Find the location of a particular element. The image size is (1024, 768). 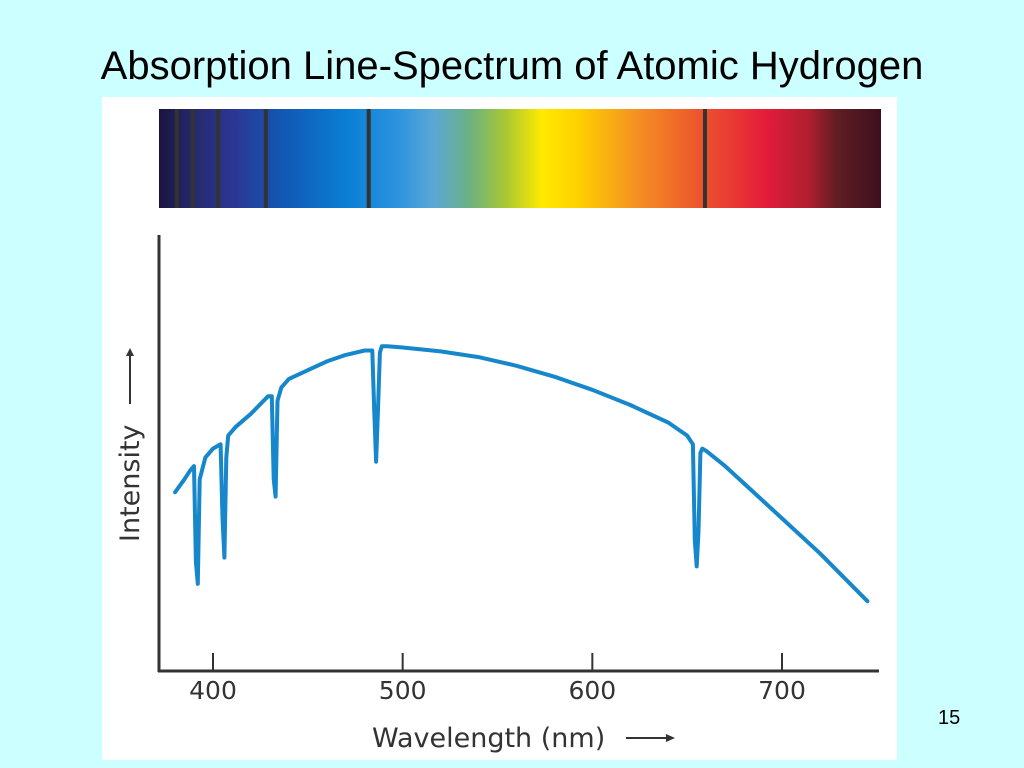

y-axis-label: Intensity is located at coordinates (130, 445).